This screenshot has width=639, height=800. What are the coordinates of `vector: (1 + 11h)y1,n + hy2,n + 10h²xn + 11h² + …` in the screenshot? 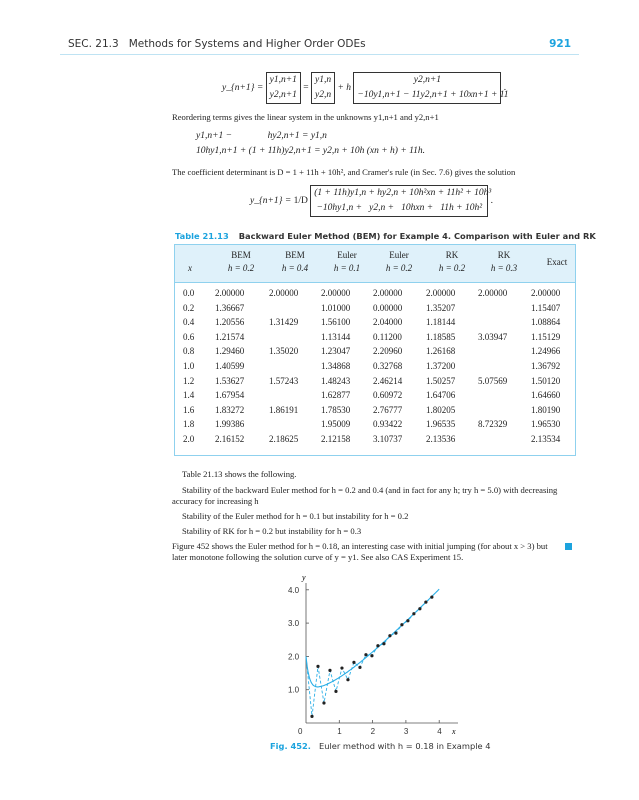 It's located at (400, 201).